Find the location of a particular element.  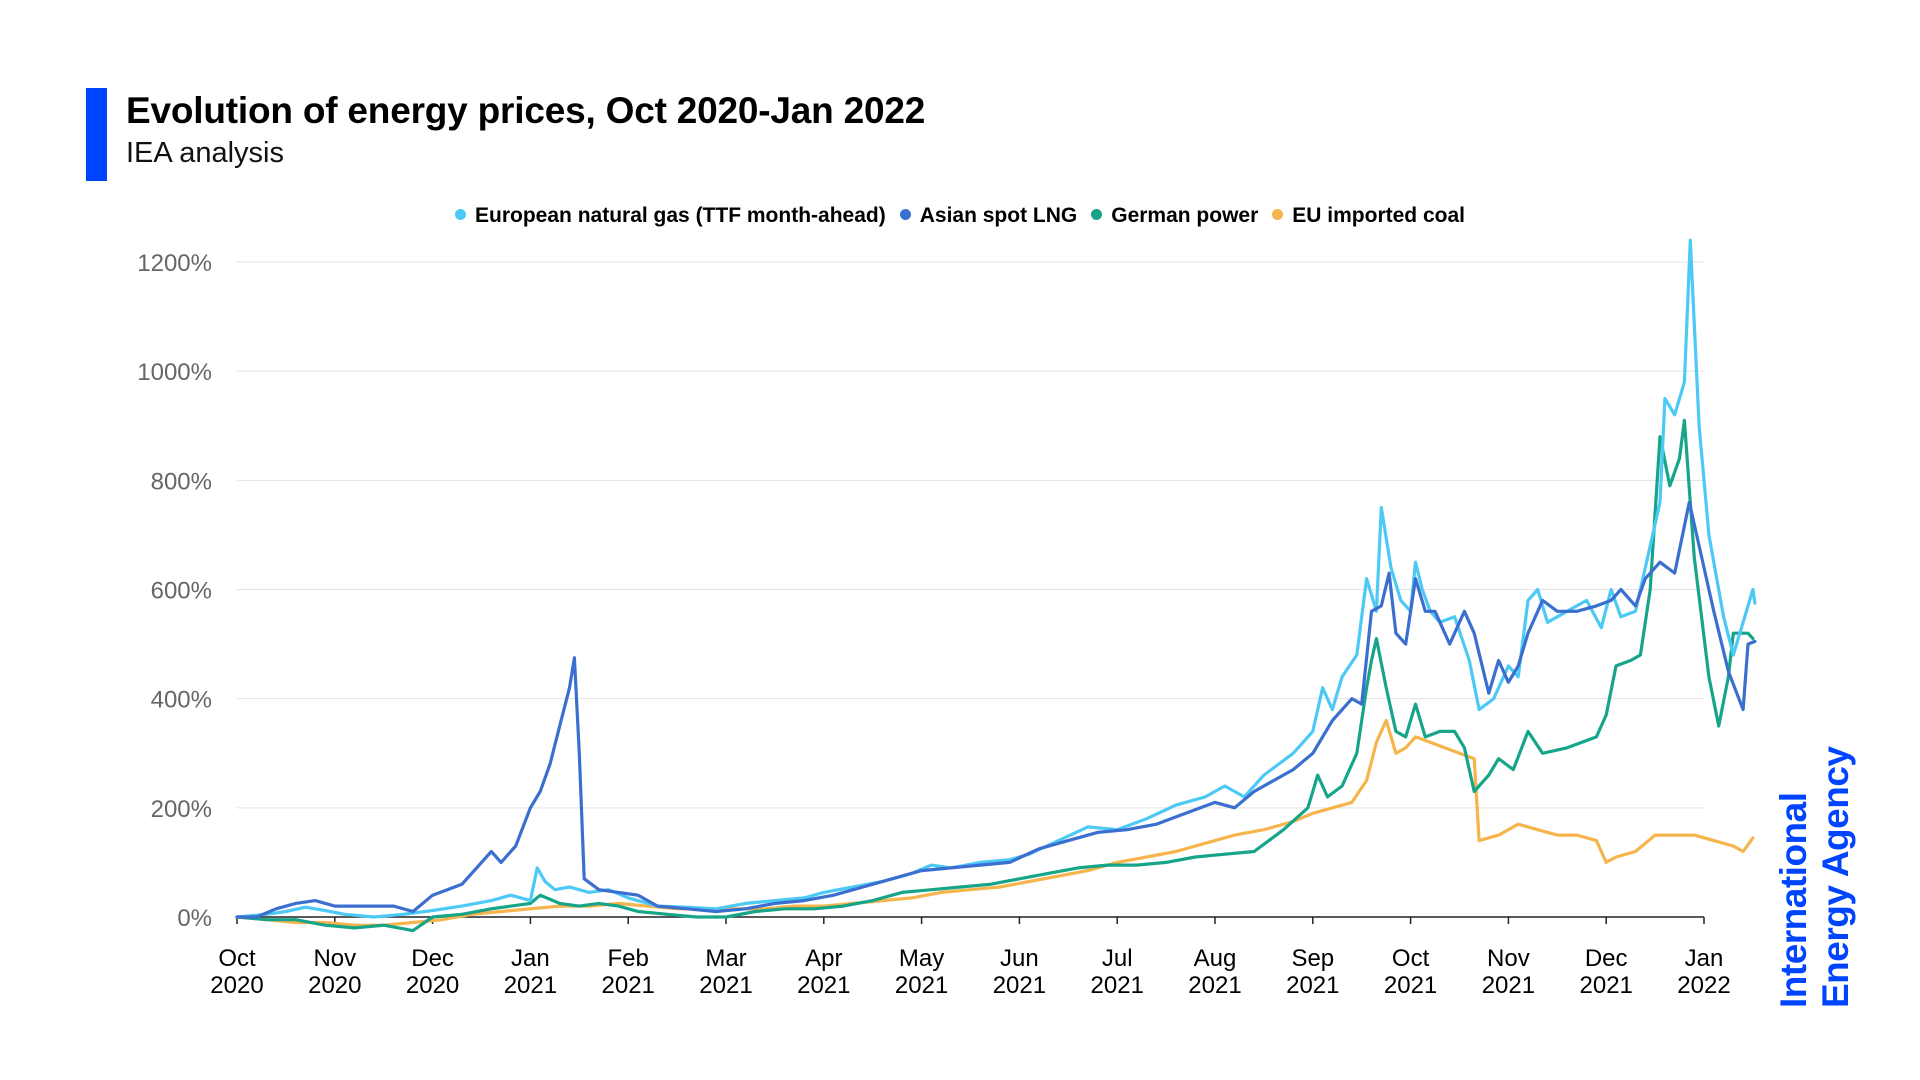

legend-label: Asian spot LNG is located at coordinates (998, 215).